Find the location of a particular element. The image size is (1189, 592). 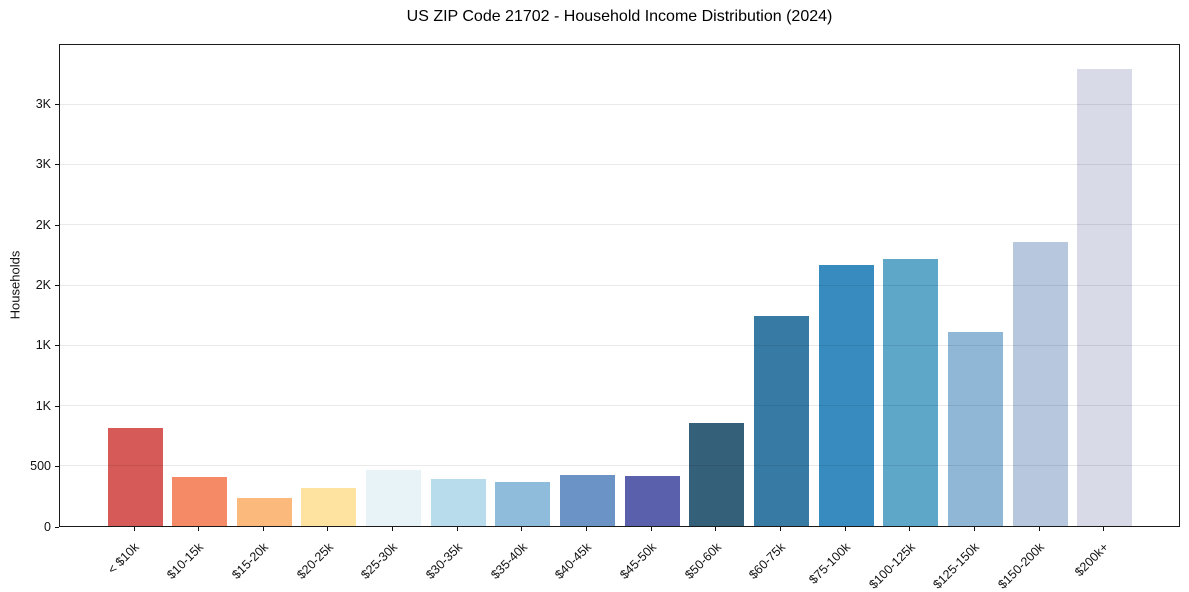

y-tick-label: 500 is located at coordinates (40, 466).